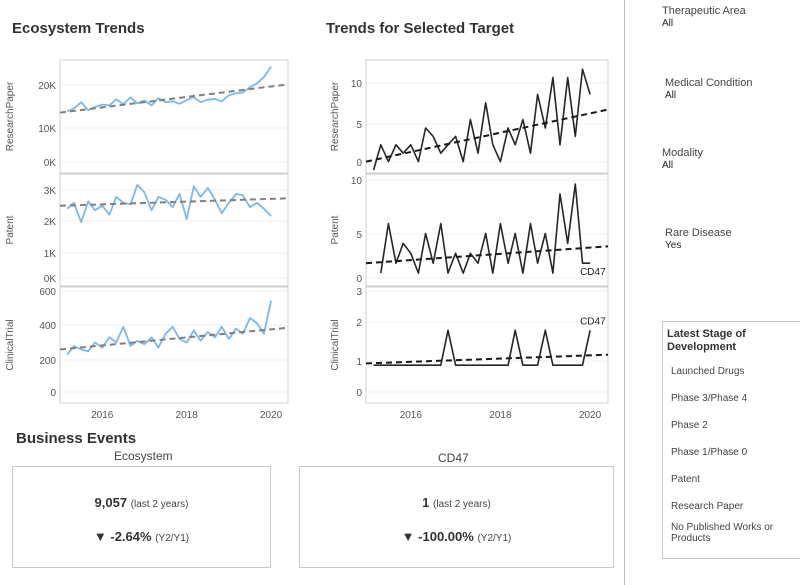 This screenshot has width=800, height=585. What do you see at coordinates (685, 479) in the screenshot?
I see `legend-item-patent: Patent` at bounding box center [685, 479].